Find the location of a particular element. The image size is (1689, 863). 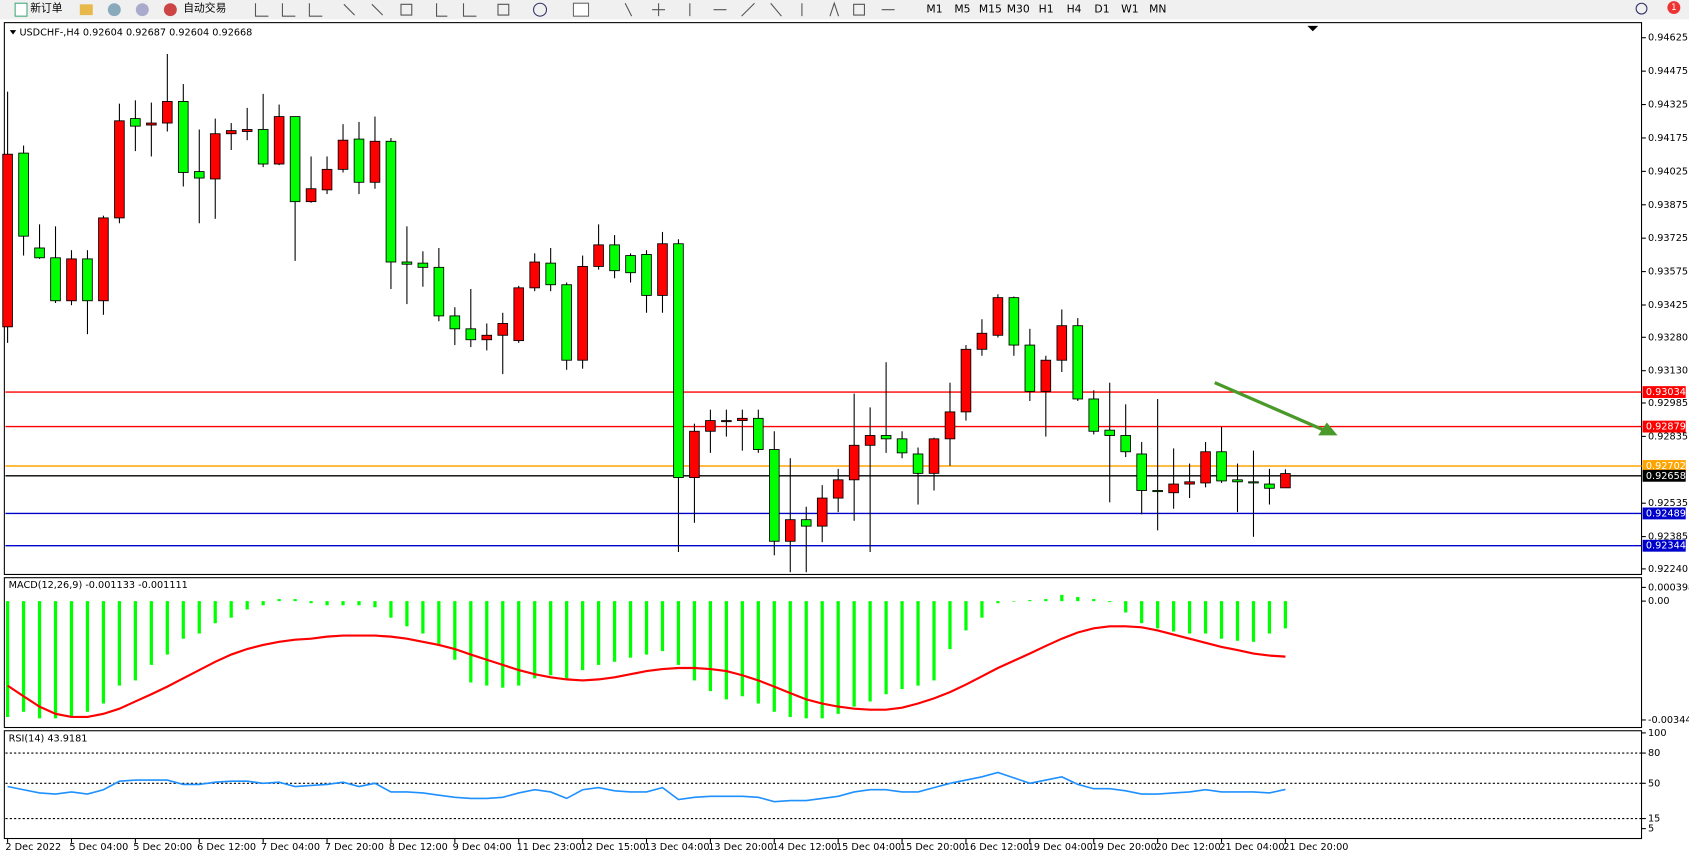

timeframe-button: D1 is located at coordinates (1101, 9).